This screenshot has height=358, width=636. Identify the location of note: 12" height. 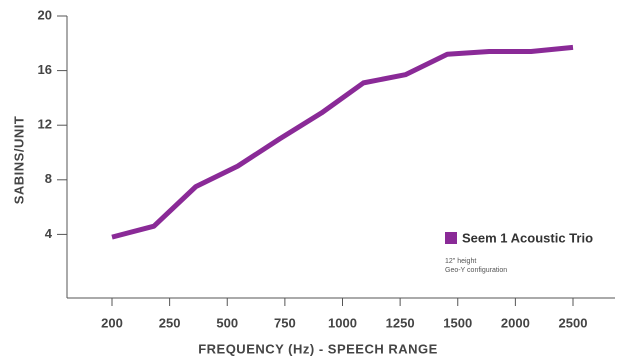
(460, 261).